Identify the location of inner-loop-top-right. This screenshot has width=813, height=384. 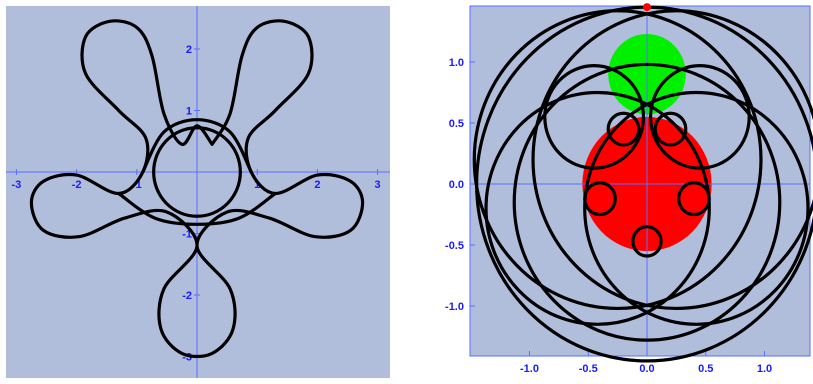
(670, 129).